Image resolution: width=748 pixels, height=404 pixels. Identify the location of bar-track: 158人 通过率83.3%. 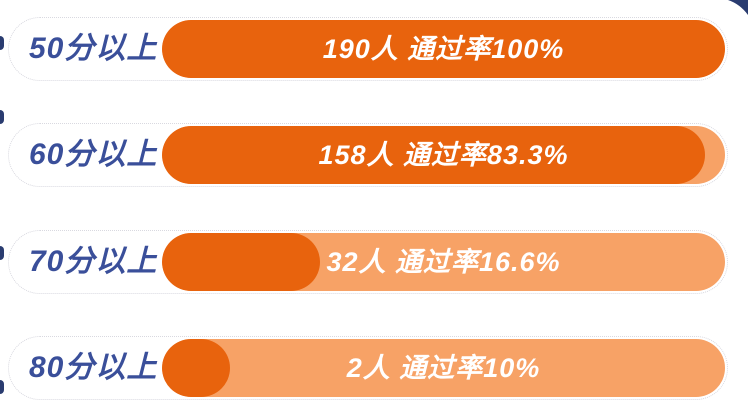
(443, 155).